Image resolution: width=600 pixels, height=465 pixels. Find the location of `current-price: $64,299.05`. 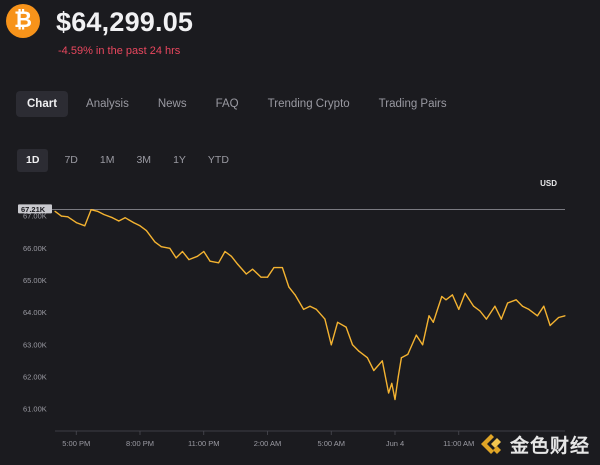

current-price: $64,299.05 is located at coordinates (125, 22).